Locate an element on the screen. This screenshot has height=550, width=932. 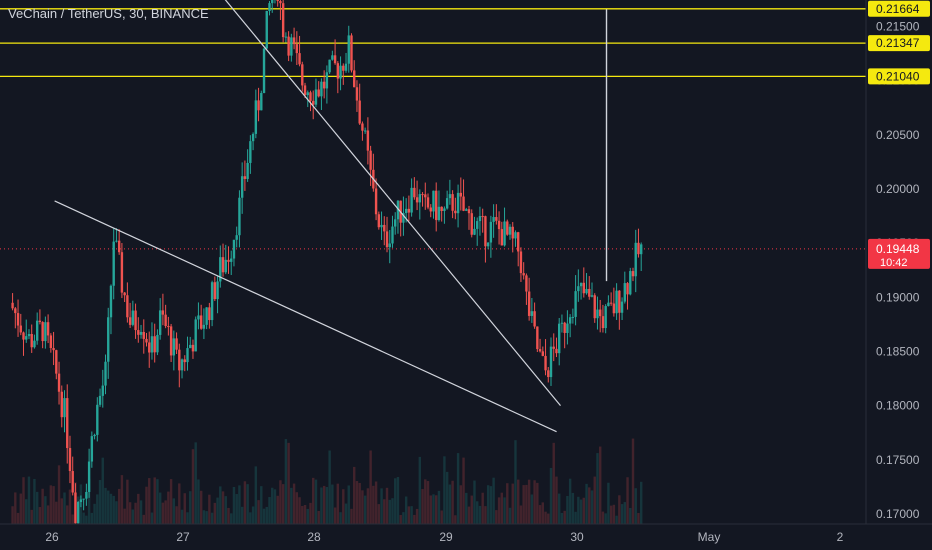
y-tick-label: 0.20000 is located at coordinates (898, 189).